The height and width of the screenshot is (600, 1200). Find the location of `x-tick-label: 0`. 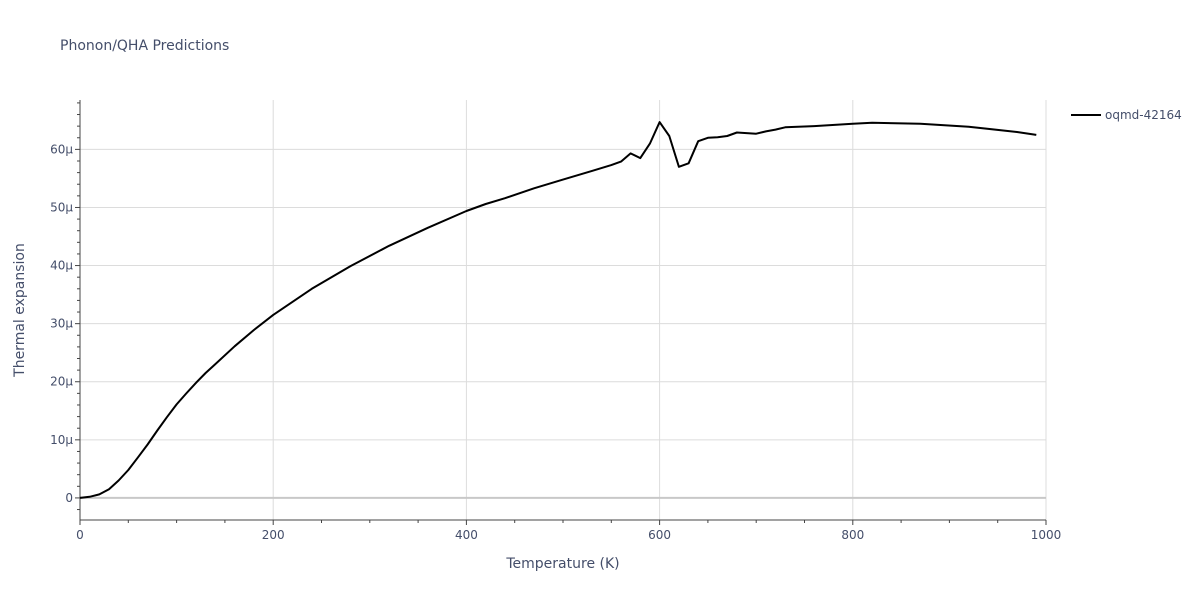

x-tick-label: 0 is located at coordinates (80, 535).